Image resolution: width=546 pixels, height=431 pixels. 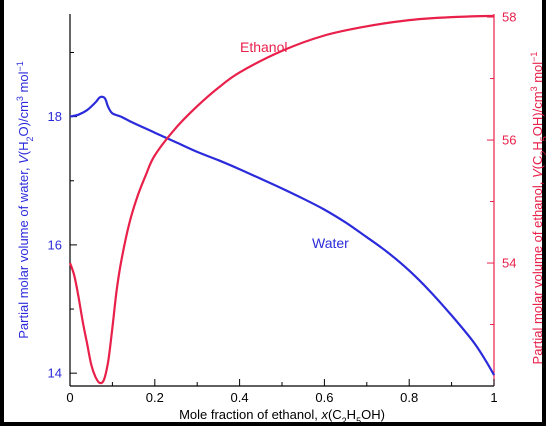 What do you see at coordinates (55, 373) in the screenshot?
I see `y-left-tick-label: 14` at bounding box center [55, 373].